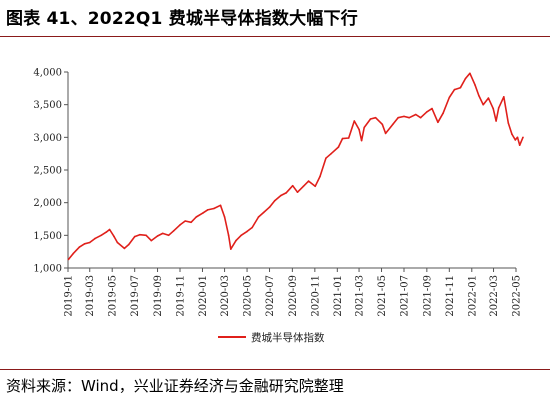 The height and width of the screenshot is (417, 550). Describe the element at coordinates (450, 296) in the screenshot. I see `x-tick-label: 2021-11` at that location.